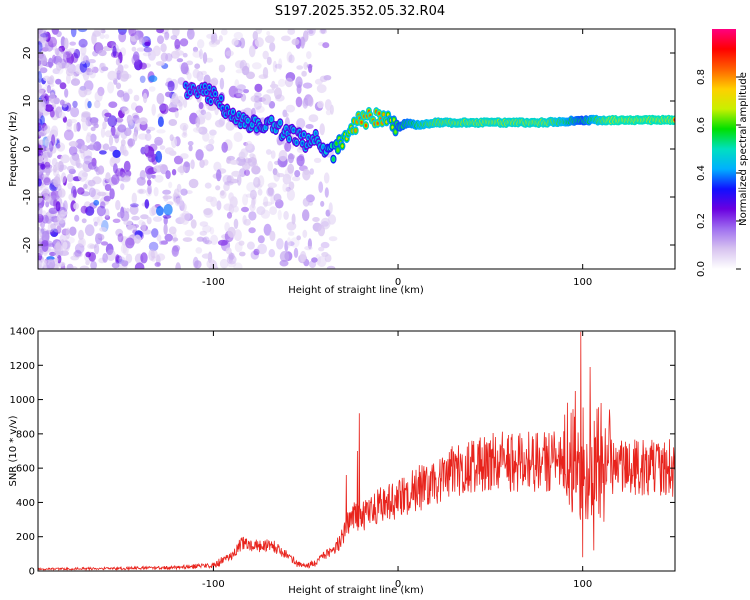  I want to click on colorbar-ticks: 0.0 0.2 0.4 0.6 0.8, so click(718, 173).